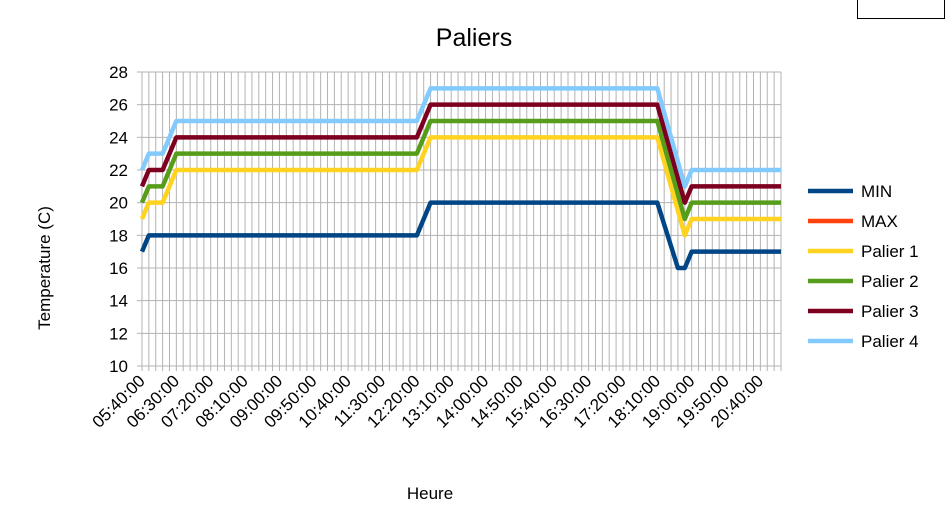 This screenshot has width=946, height=511. Describe the element at coordinates (879, 221) in the screenshot. I see `legend-label-max: MAX` at that location.